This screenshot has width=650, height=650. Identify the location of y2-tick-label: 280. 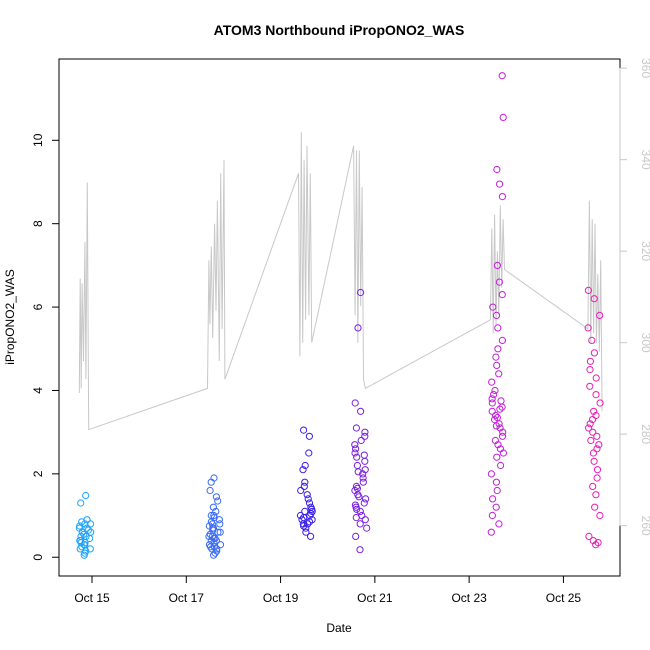
(644, 434).